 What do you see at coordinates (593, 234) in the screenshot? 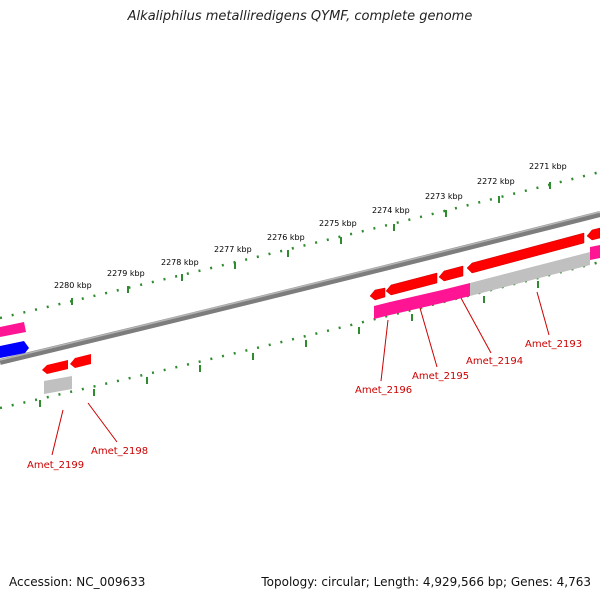
I see `gene-segment-right-edge` at bounding box center [593, 234].